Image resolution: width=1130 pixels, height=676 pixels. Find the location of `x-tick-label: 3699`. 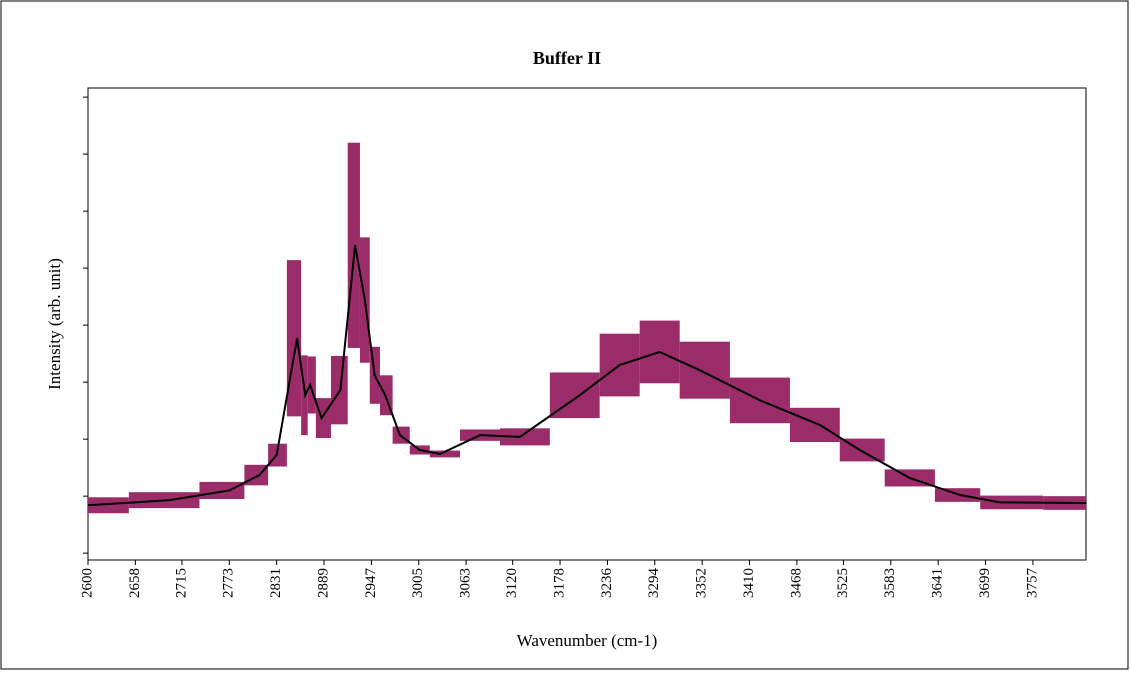

x-tick-label: 3699 is located at coordinates (985, 583).